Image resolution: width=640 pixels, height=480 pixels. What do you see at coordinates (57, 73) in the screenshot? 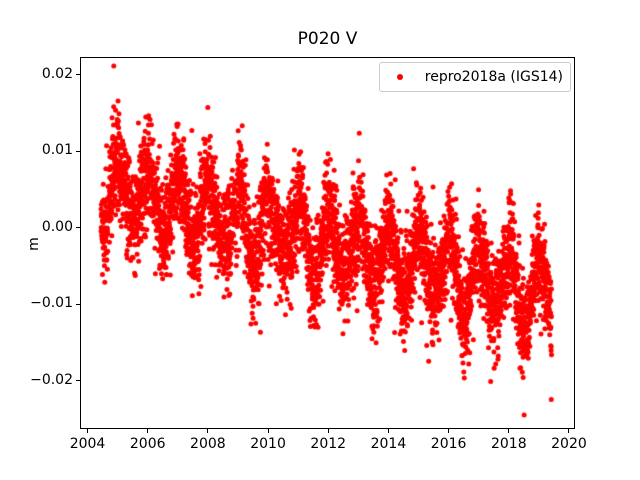
I see `y-tick-label-0.02: 0.02` at bounding box center [57, 73].